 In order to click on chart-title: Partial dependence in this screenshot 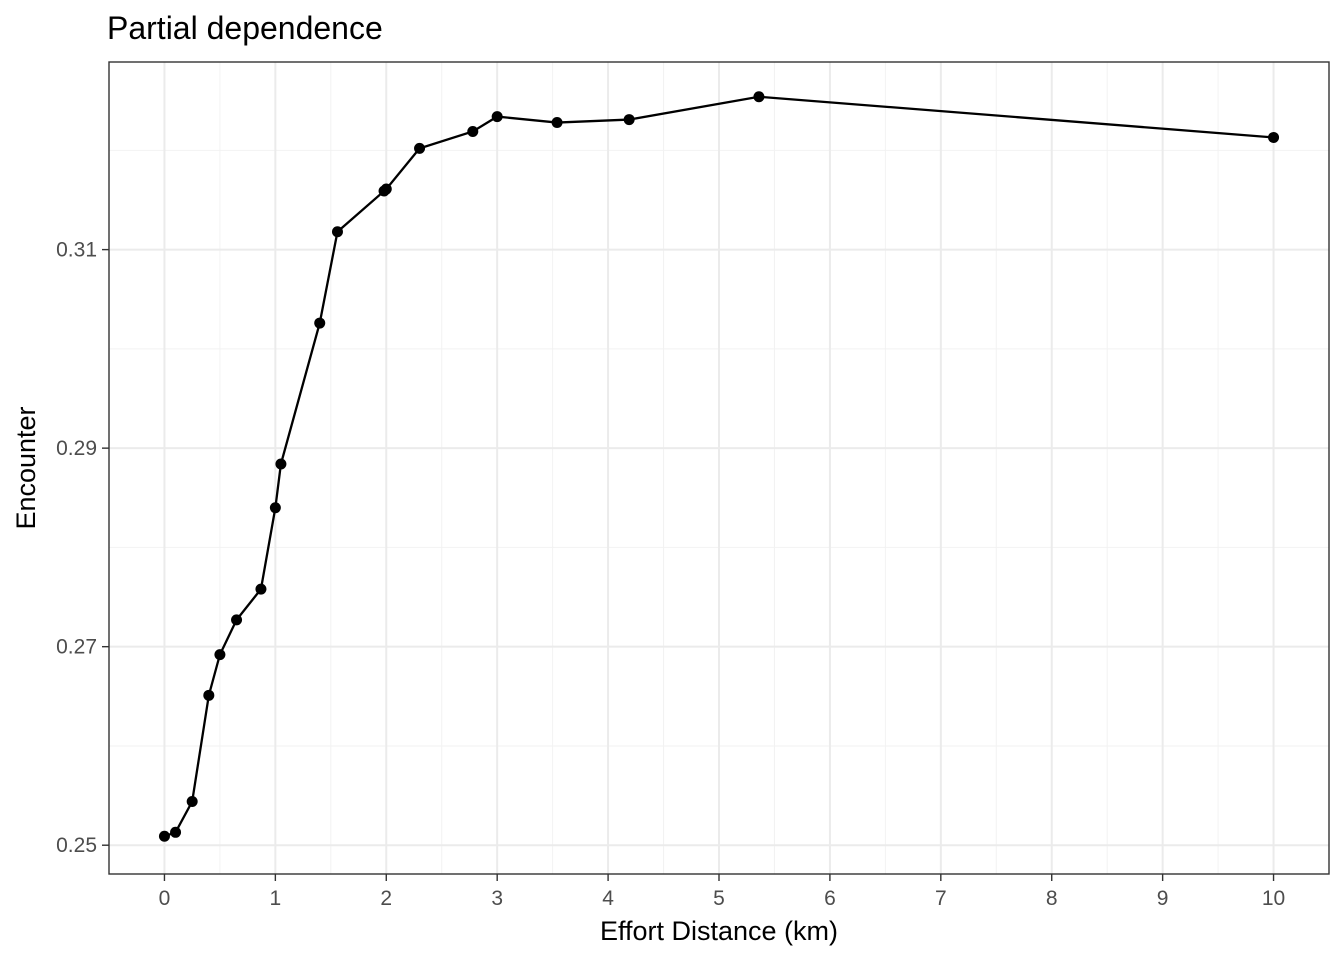, I will do `click(245, 28)`.